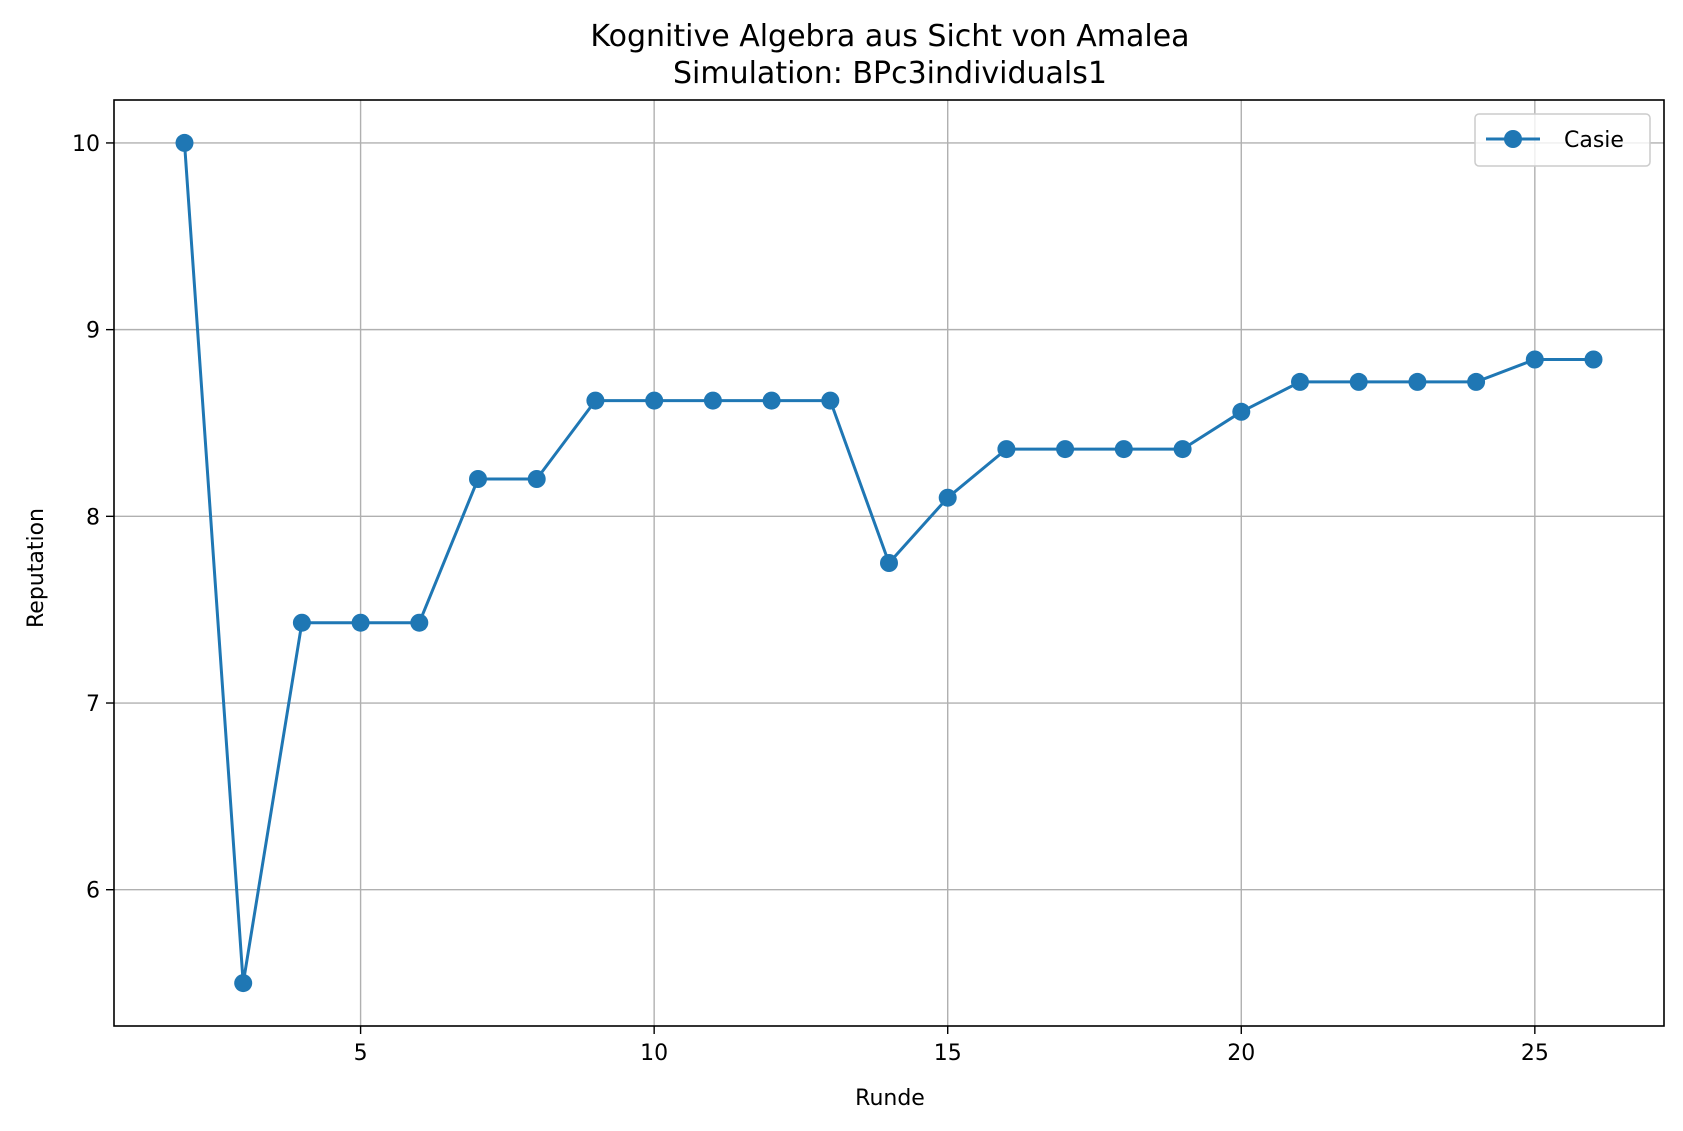 Image resolution: width=1683 pixels, height=1131 pixels. What do you see at coordinates (93, 891) in the screenshot?
I see `y-tick-label: 6` at bounding box center [93, 891].